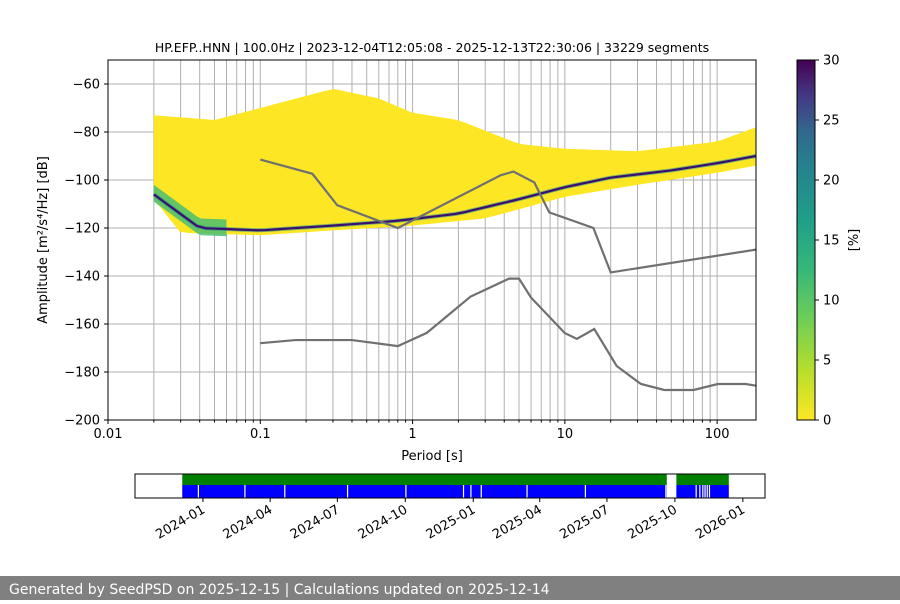 This screenshot has height=604, width=900. Describe the element at coordinates (82, 277) in the screenshot. I see `y-tick-label: −140` at that location.